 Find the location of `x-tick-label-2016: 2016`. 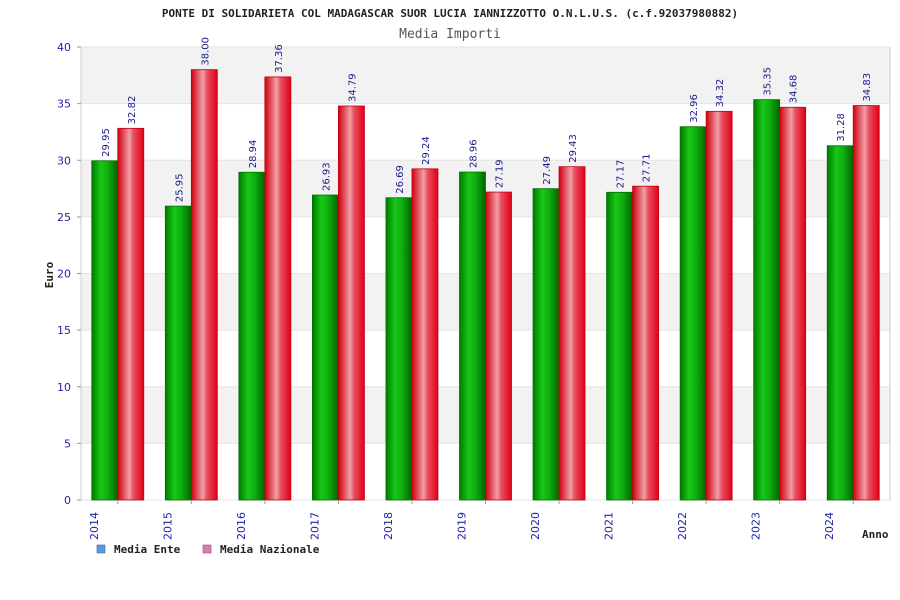

x-tick-label-2016: 2016 is located at coordinates (241, 526).